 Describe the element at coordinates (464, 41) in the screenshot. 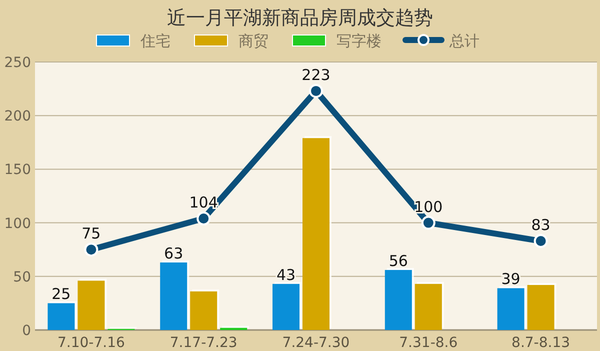

I see `legend-label: 总计` at that location.